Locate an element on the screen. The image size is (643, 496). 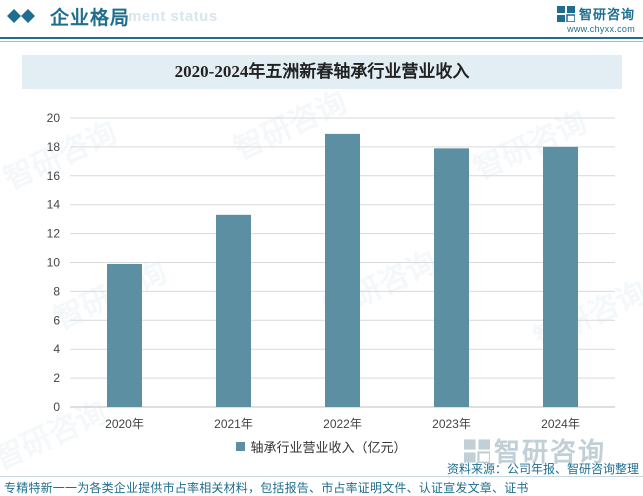
x-tick-label: 2020年 is located at coordinates (124, 424).